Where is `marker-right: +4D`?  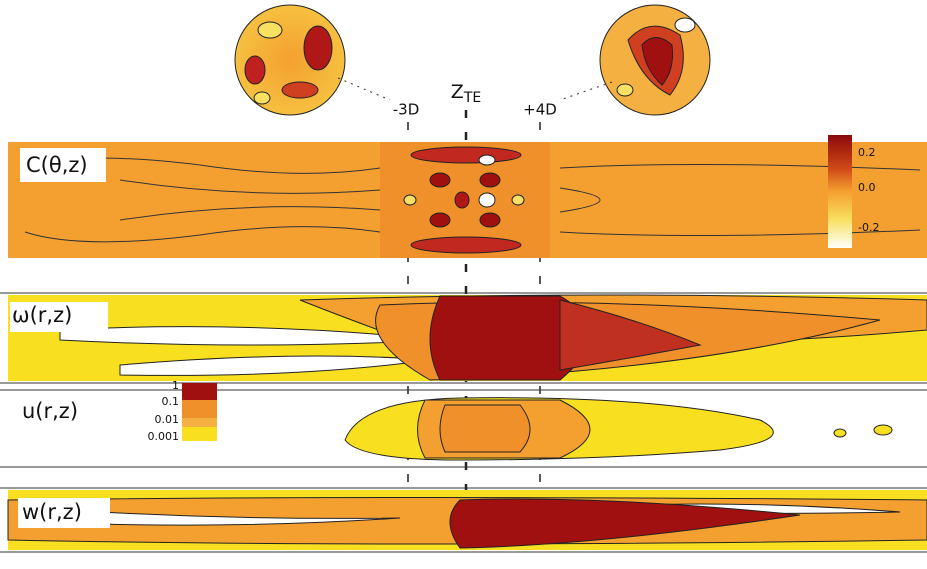 marker-right: +4D is located at coordinates (540, 110).